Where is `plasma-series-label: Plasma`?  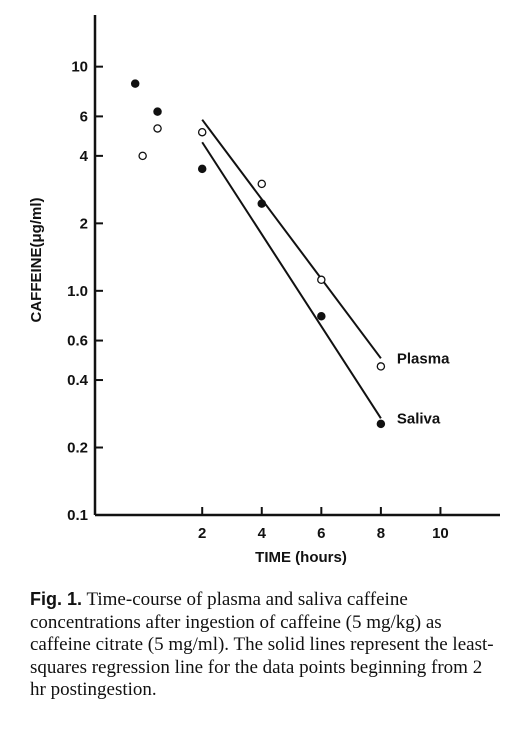
plasma-series-label: Plasma is located at coordinates (423, 358).